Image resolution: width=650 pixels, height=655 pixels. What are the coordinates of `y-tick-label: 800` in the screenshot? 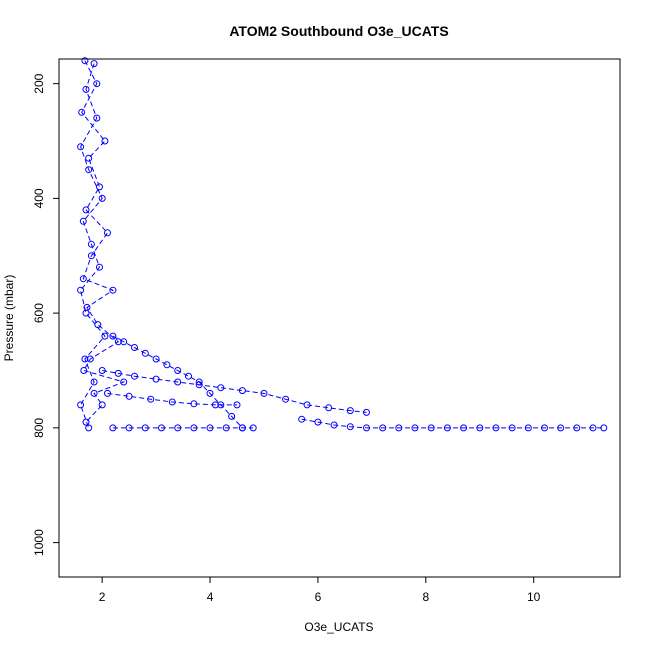 It's located at (39, 428).